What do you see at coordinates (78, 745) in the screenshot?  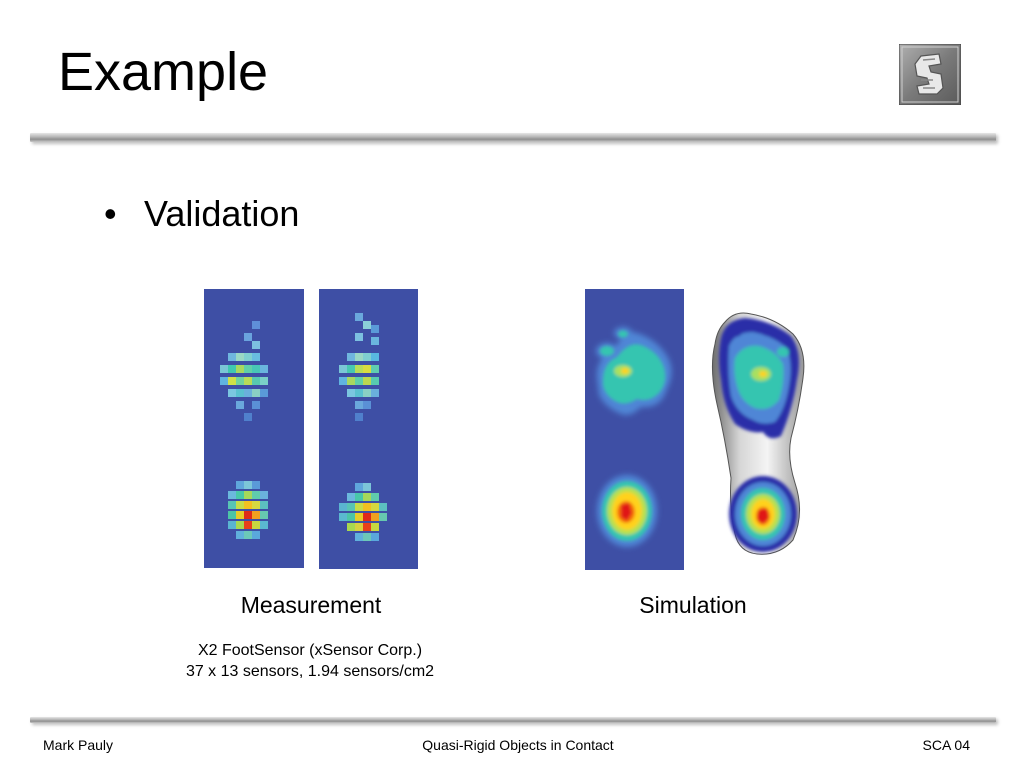 I see `footer-author: Mark Pauly` at bounding box center [78, 745].